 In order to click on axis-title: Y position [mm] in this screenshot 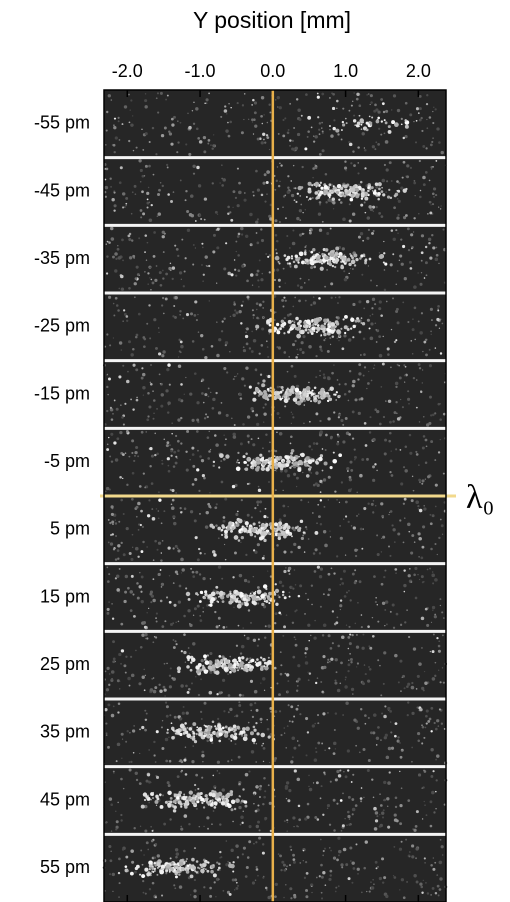, I will do `click(272, 20)`.